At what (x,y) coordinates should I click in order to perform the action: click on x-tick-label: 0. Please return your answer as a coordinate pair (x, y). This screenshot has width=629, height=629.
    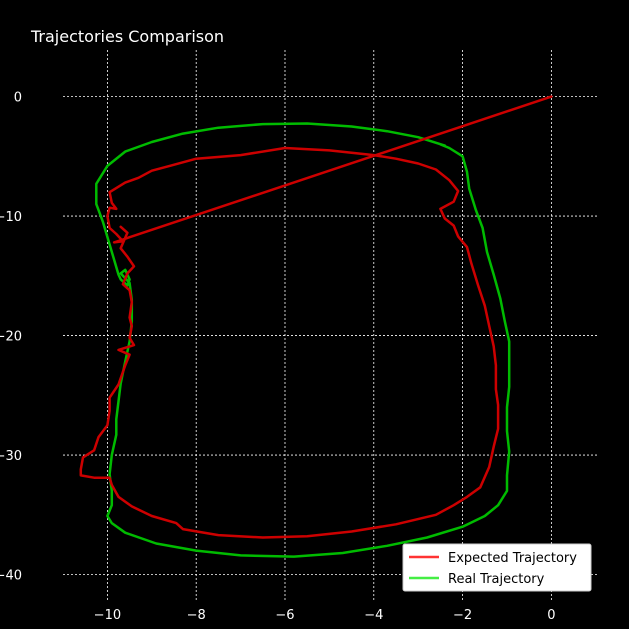
    Looking at the image, I should click on (551, 615).